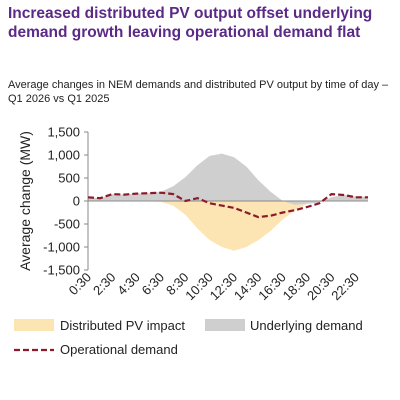  Describe the element at coordinates (61, 270) in the screenshot. I see `y-tick-label: -1,500` at that location.